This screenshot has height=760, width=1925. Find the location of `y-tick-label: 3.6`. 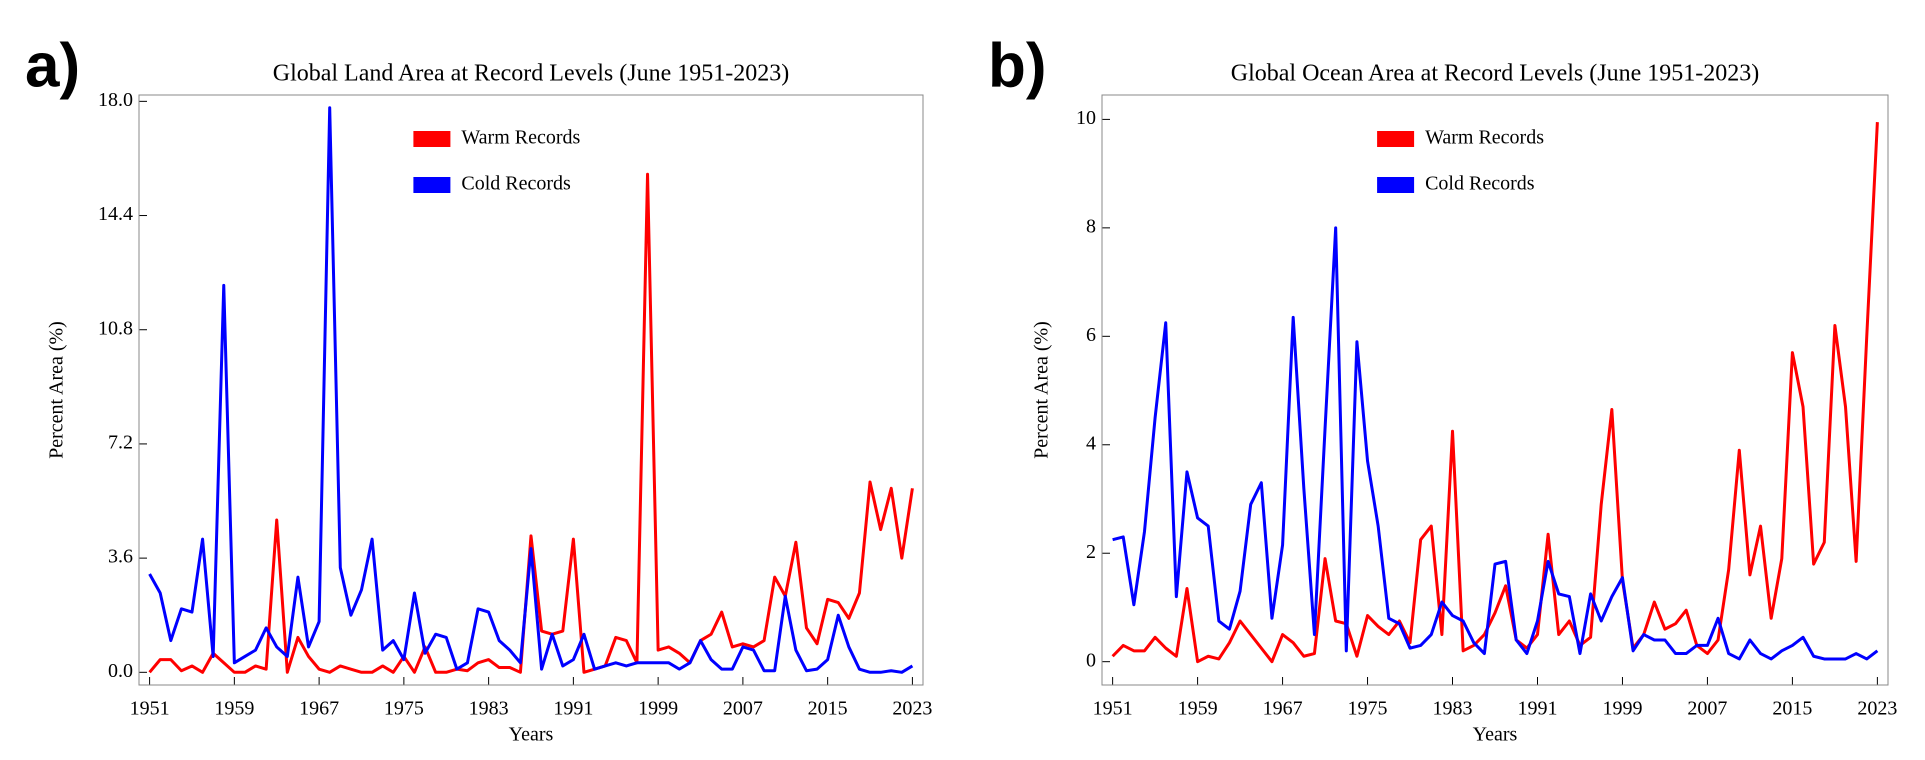

y-tick-label: 3.6 is located at coordinates (120, 557).